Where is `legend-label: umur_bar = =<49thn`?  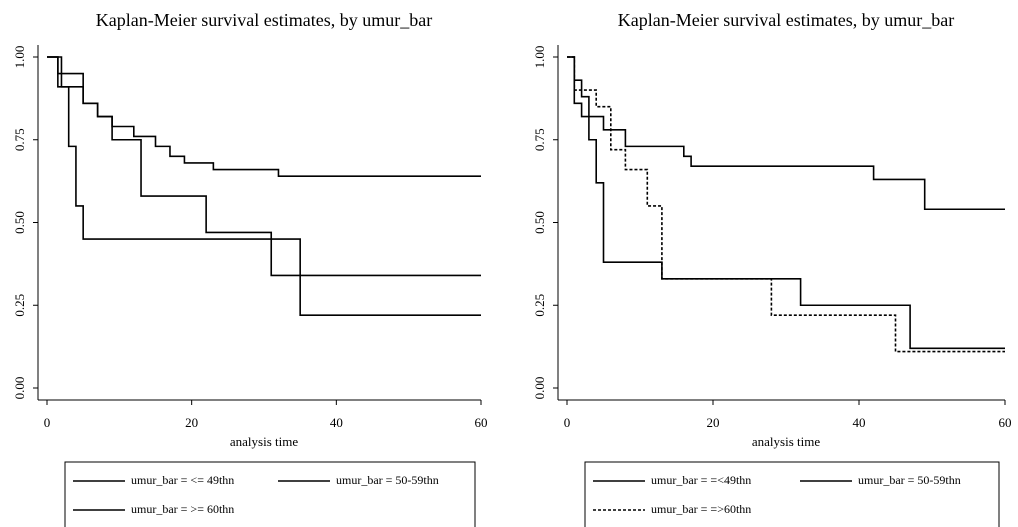
legend-label: umur_bar = =<49thn is located at coordinates (701, 480).